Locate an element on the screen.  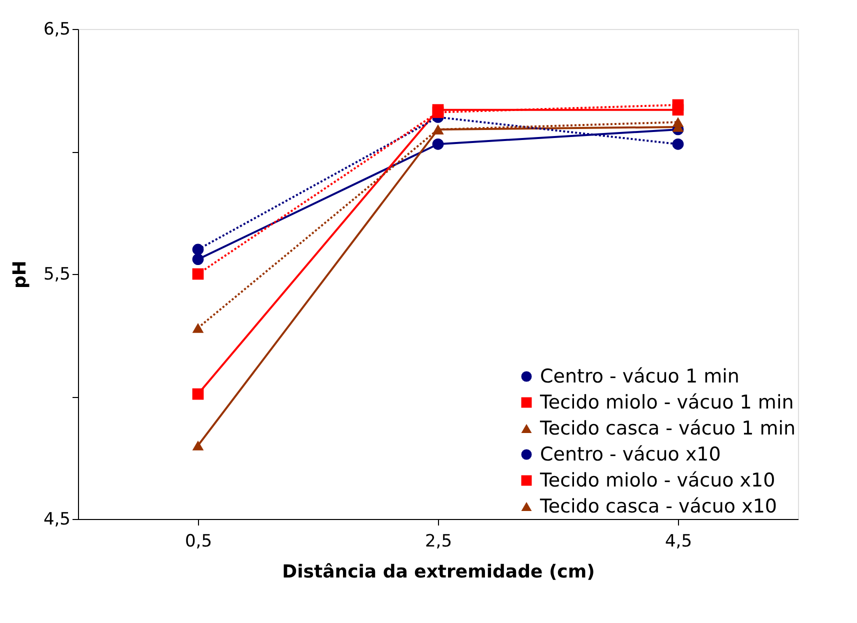
x-tick-label: 2,5 is located at coordinates (438, 542).